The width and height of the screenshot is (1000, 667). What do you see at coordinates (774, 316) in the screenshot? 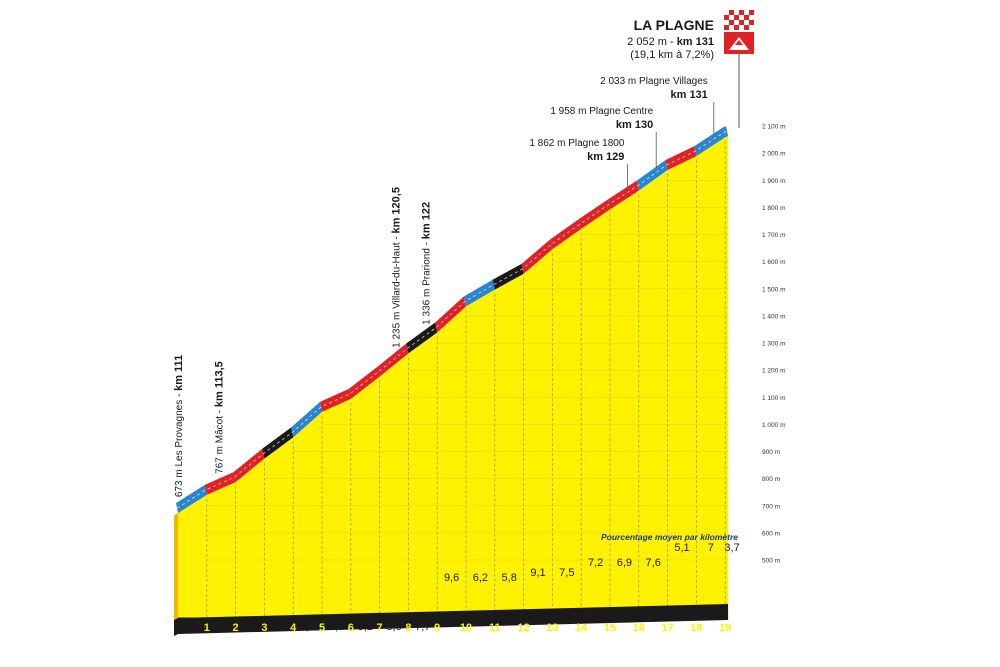
I see `y-tick-label: 1 400 m` at bounding box center [774, 316].